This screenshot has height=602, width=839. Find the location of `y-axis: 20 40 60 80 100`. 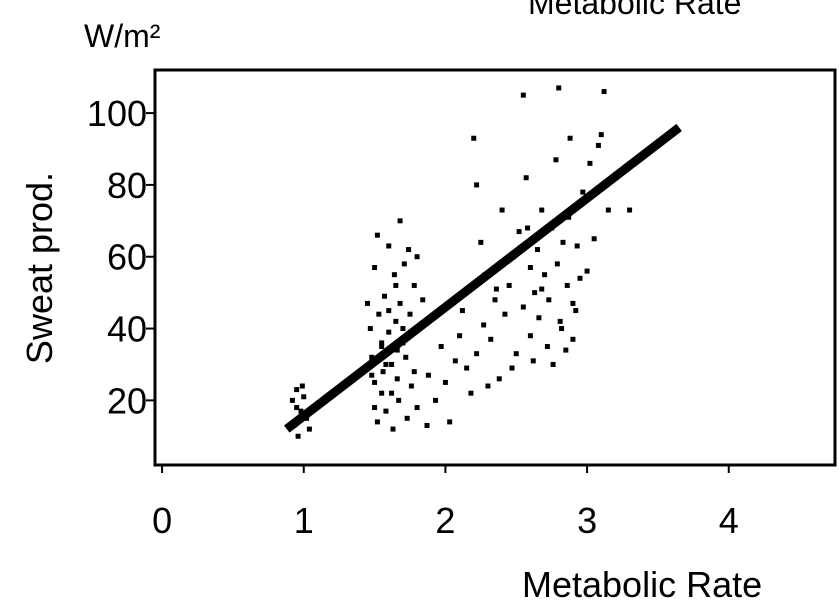

y-axis: 20 40 60 80 100 is located at coordinates (121, 257).